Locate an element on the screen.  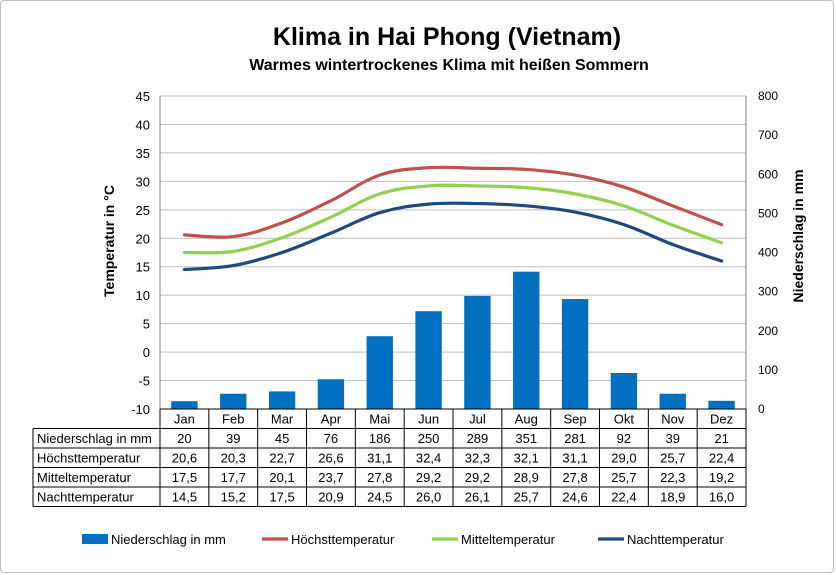
table-cell: 92 is located at coordinates (624, 438).